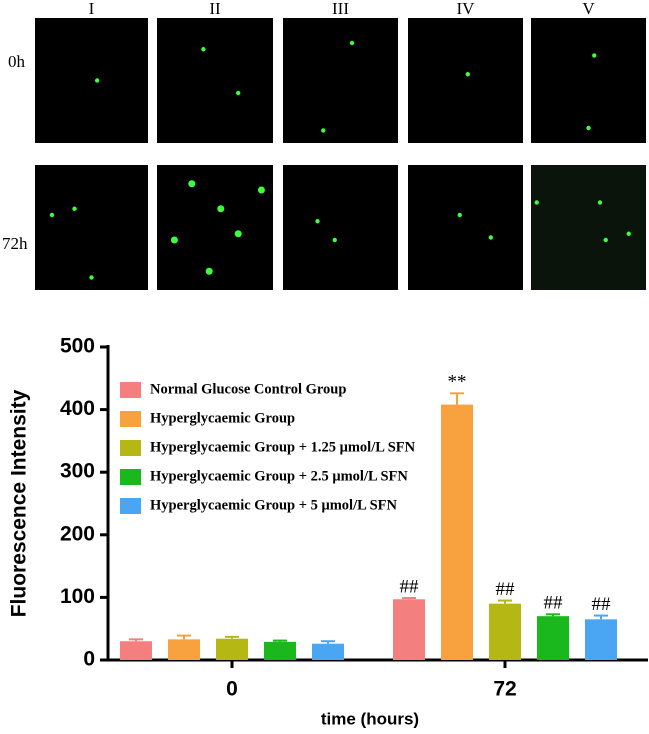  I want to click on y-tick-label: 300, so click(77, 471).